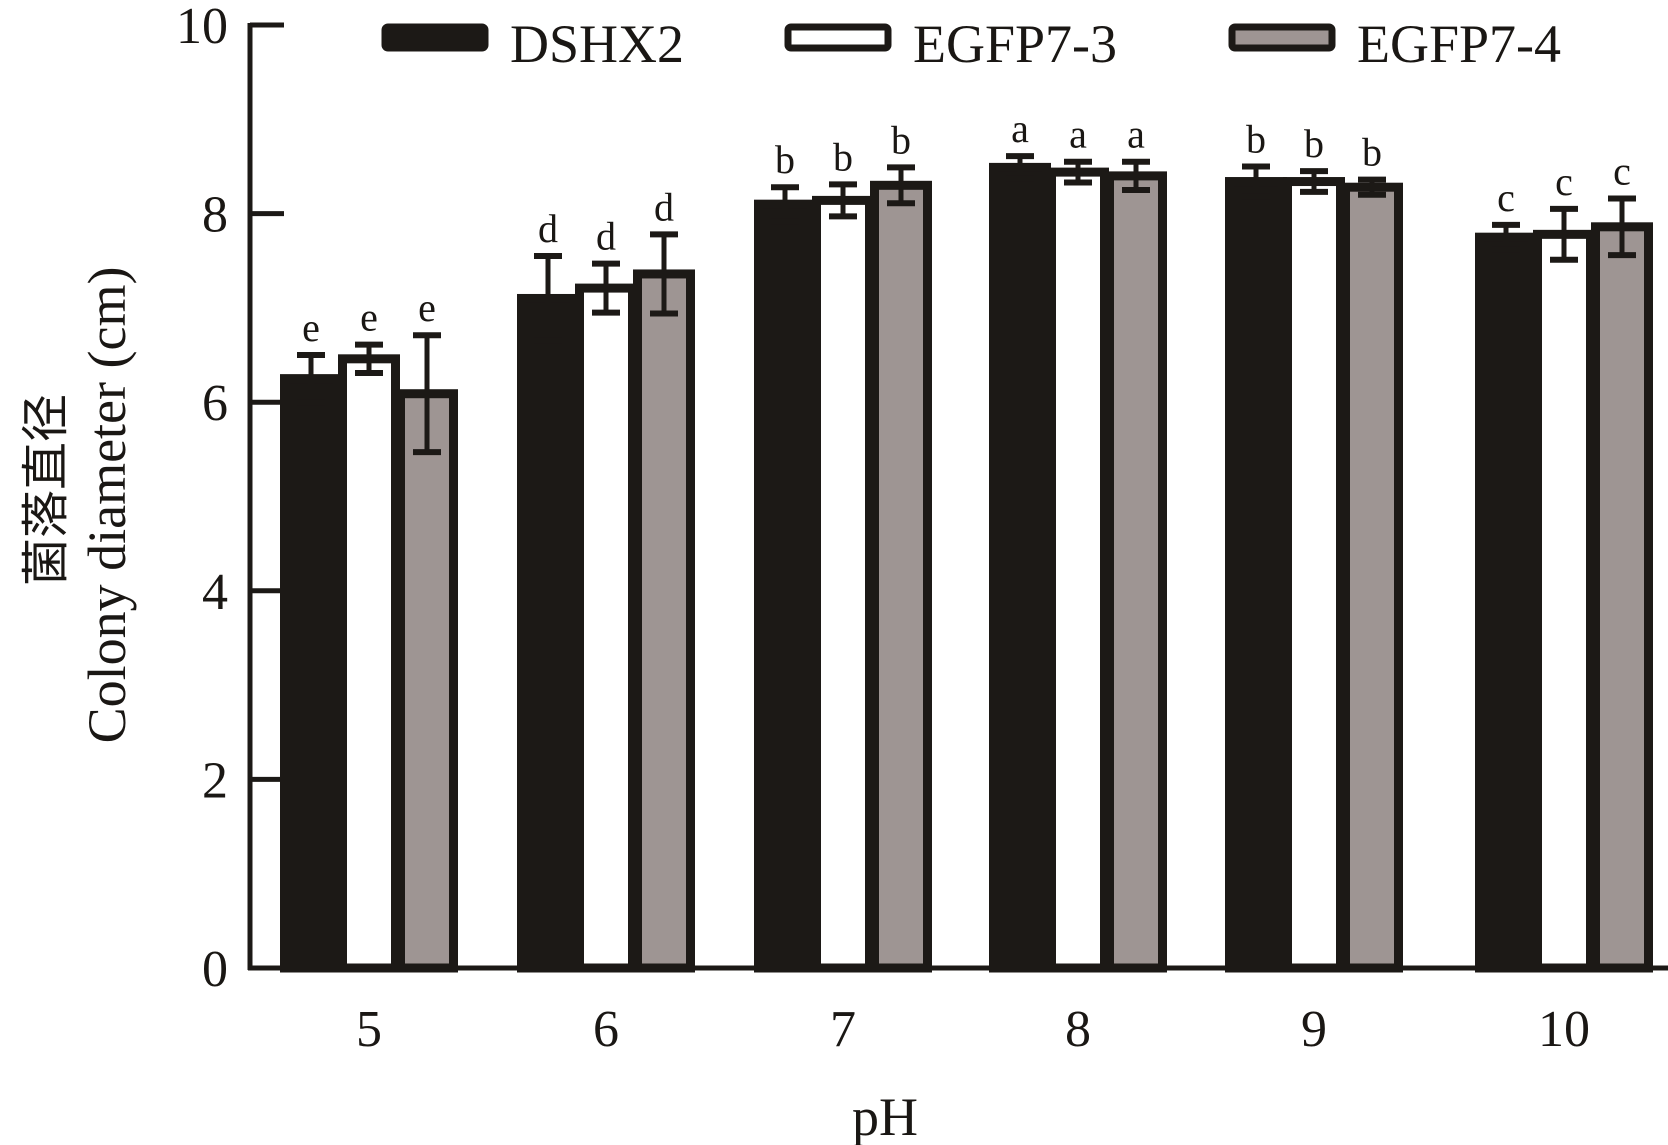  Describe the element at coordinates (369, 1029) in the screenshot. I see `x-tick-label: 5` at that location.